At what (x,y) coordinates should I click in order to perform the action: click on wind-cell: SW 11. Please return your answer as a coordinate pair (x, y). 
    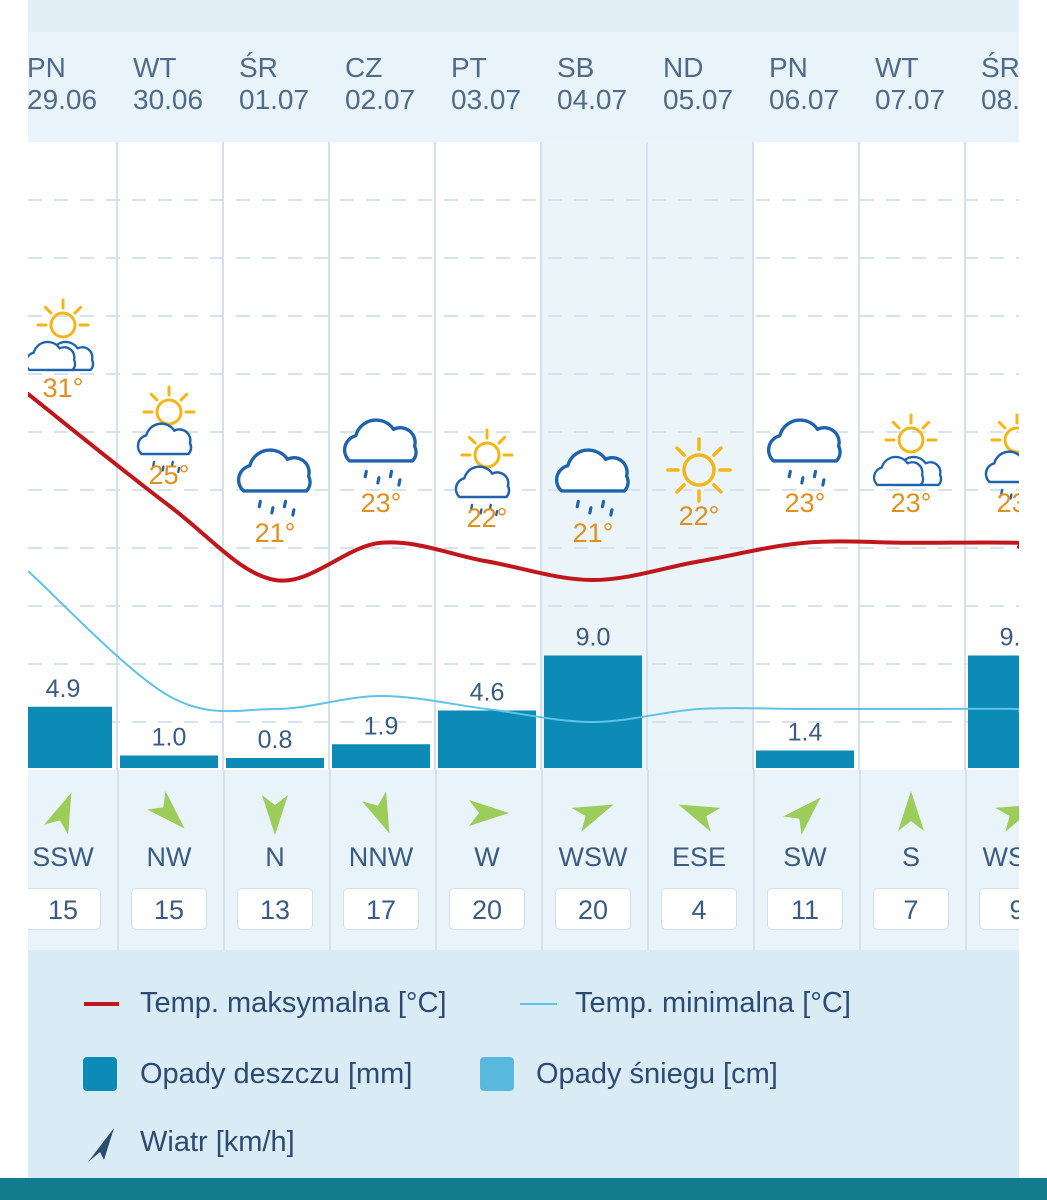
    Looking at the image, I should click on (805, 860).